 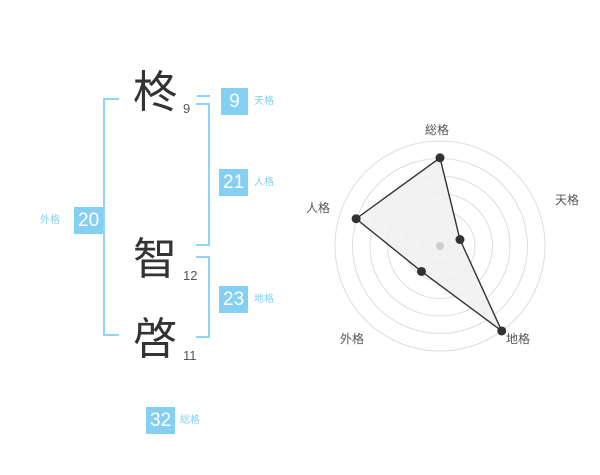 What do you see at coordinates (518, 339) in the screenshot?
I see `radar-axis-label-地格: 地格` at bounding box center [518, 339].